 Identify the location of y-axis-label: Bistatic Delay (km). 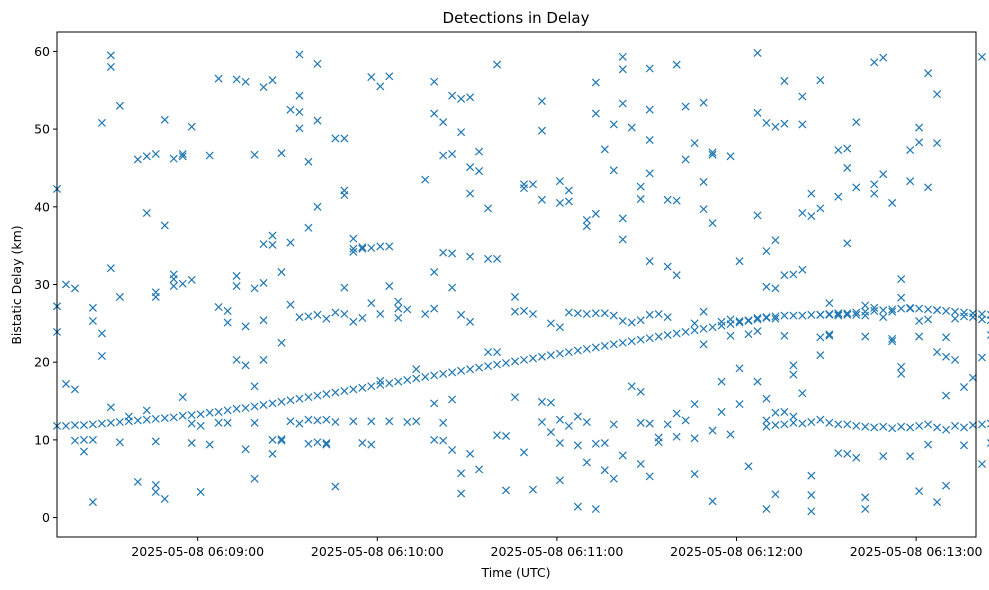
(16, 284).